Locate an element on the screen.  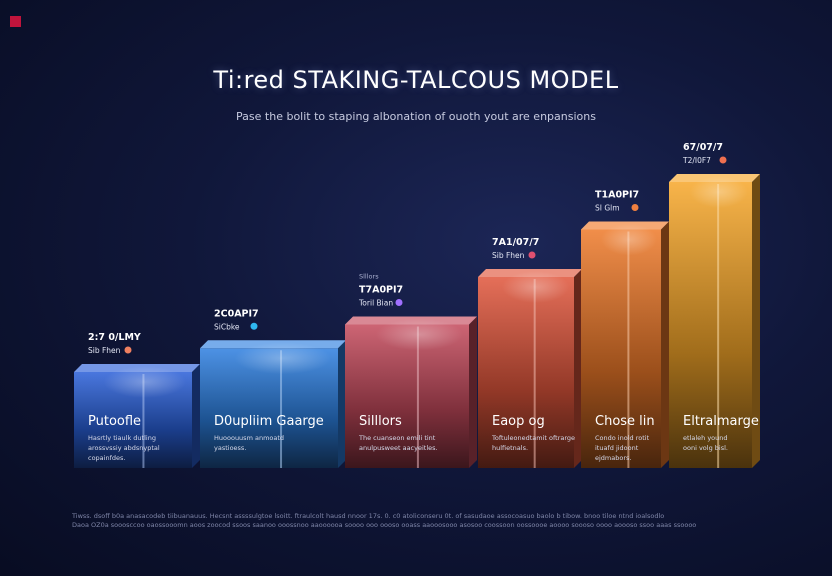
annotation-caption: Slllors is located at coordinates (369, 277).